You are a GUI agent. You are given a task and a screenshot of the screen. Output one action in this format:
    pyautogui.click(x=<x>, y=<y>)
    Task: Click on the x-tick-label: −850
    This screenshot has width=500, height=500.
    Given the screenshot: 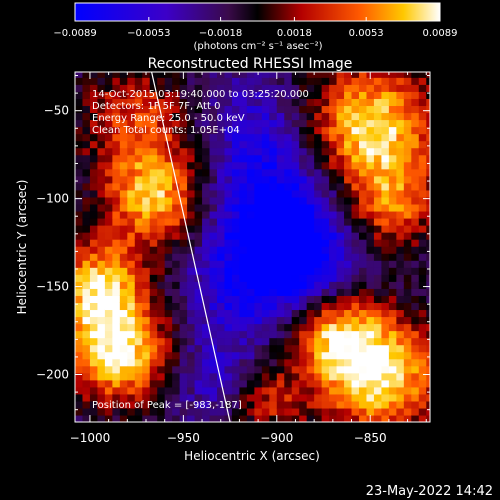 What is the action you would take?
    pyautogui.click(x=370, y=438)
    